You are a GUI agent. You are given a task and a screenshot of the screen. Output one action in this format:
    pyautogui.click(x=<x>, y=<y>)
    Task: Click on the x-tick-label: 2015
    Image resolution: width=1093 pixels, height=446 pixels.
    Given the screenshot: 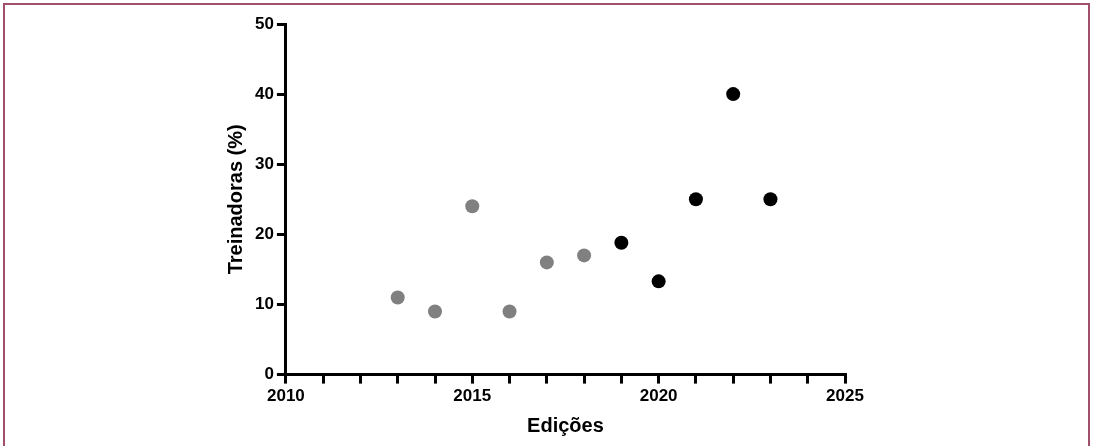 What is the action you would take?
    pyautogui.click(x=472, y=396)
    